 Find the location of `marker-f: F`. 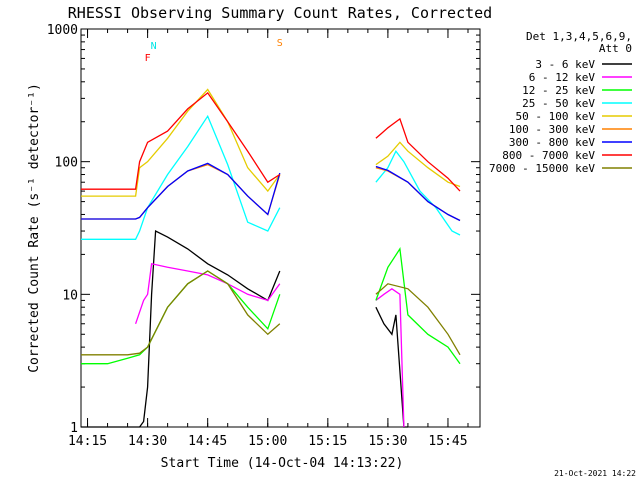

marker-f: F is located at coordinates (148, 58).